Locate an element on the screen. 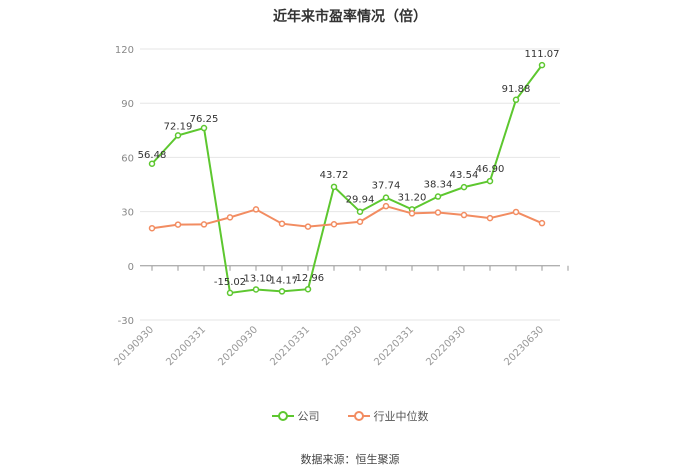 The image size is (700, 474). x-tick-label: 20210331 is located at coordinates (290, 346).